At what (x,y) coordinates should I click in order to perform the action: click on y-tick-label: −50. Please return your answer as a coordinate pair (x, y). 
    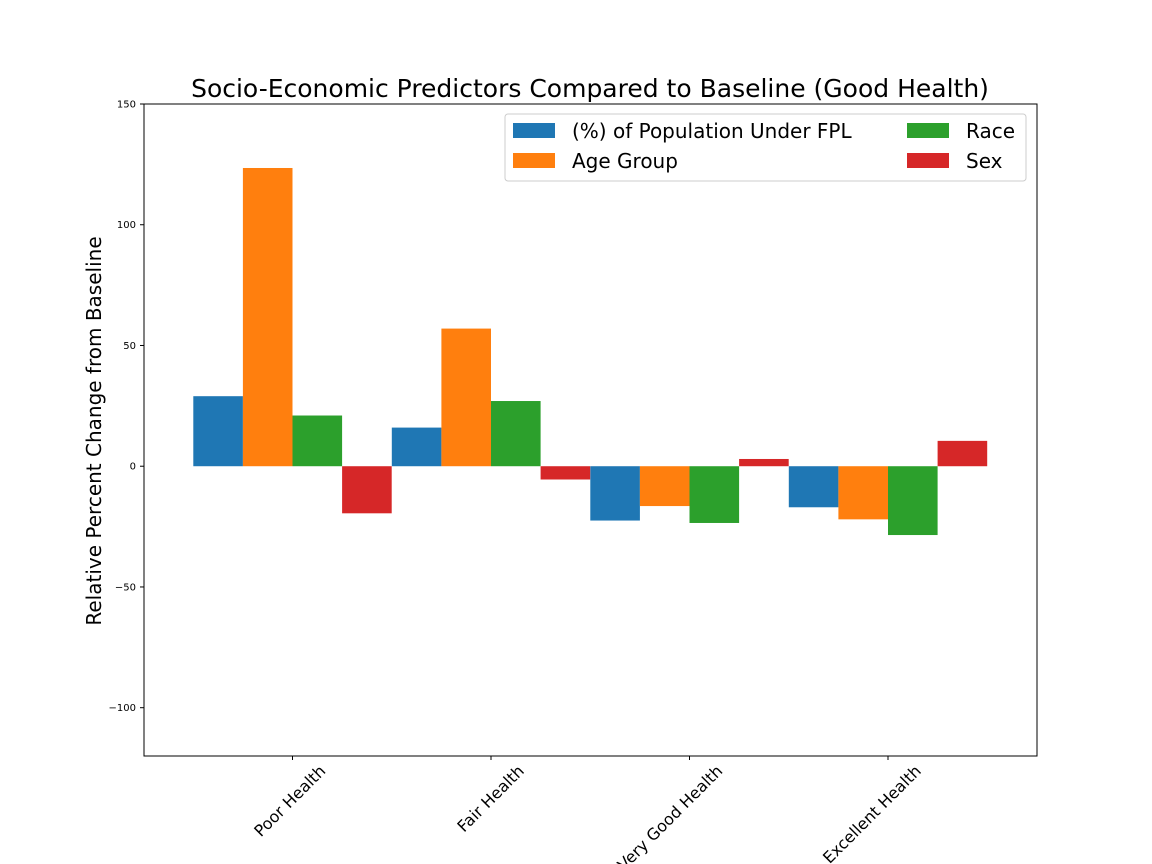
    Looking at the image, I should click on (125, 587).